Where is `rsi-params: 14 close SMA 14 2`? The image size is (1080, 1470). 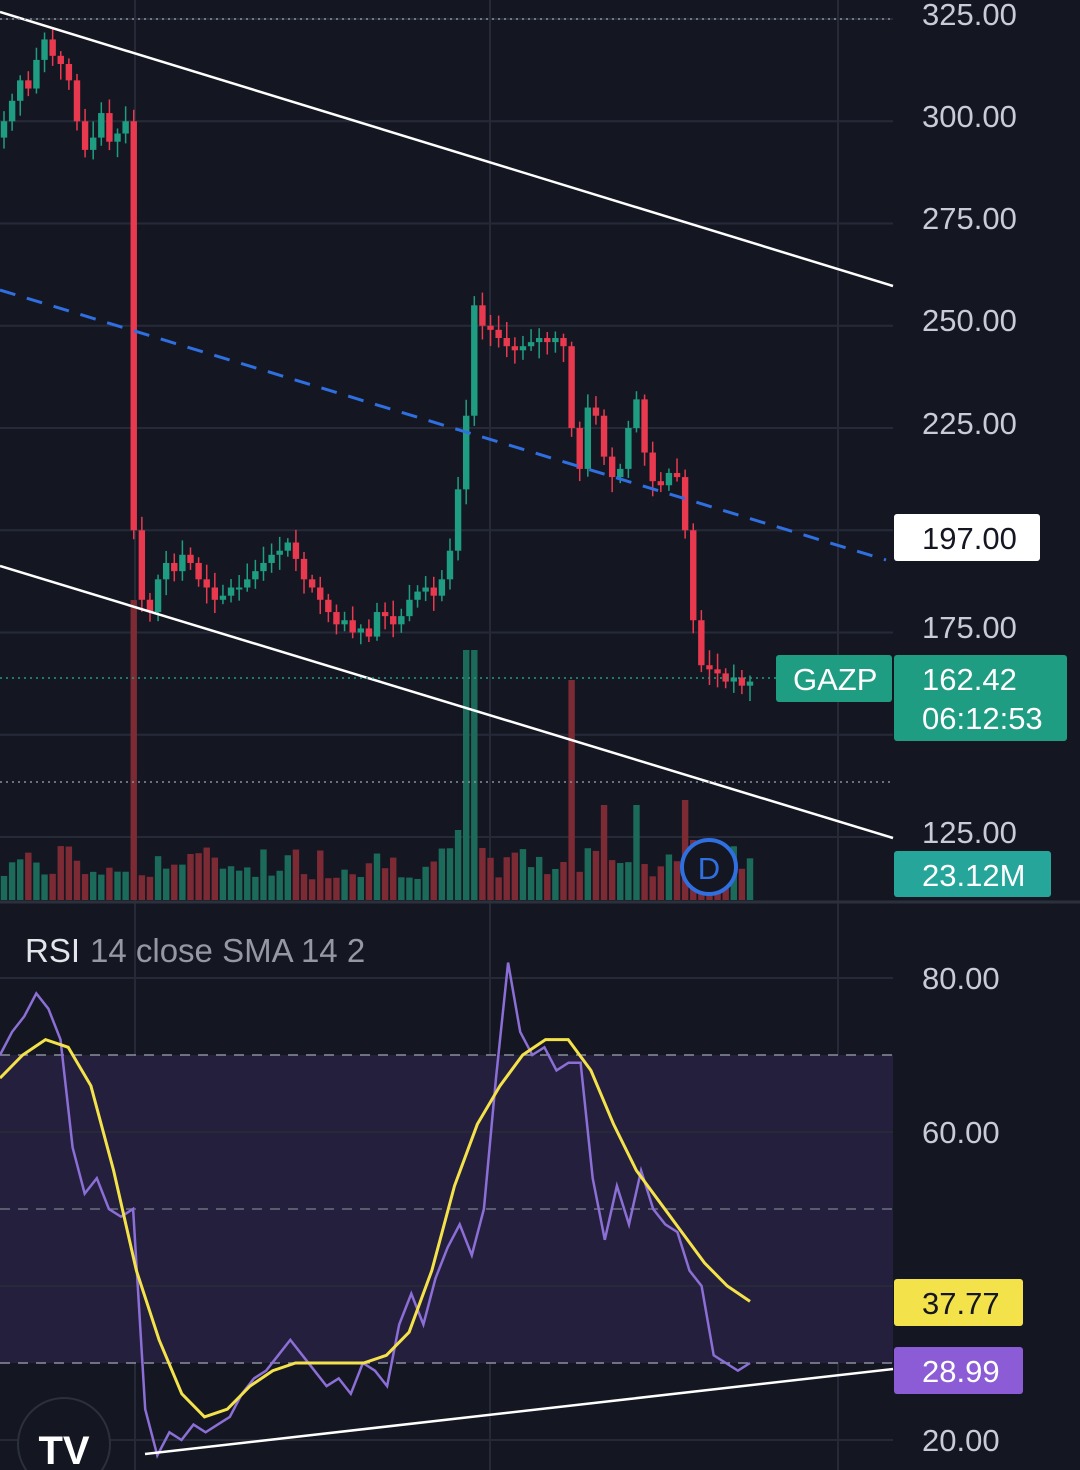
rsi-params: 14 close SMA 14 2 is located at coordinates (227, 950).